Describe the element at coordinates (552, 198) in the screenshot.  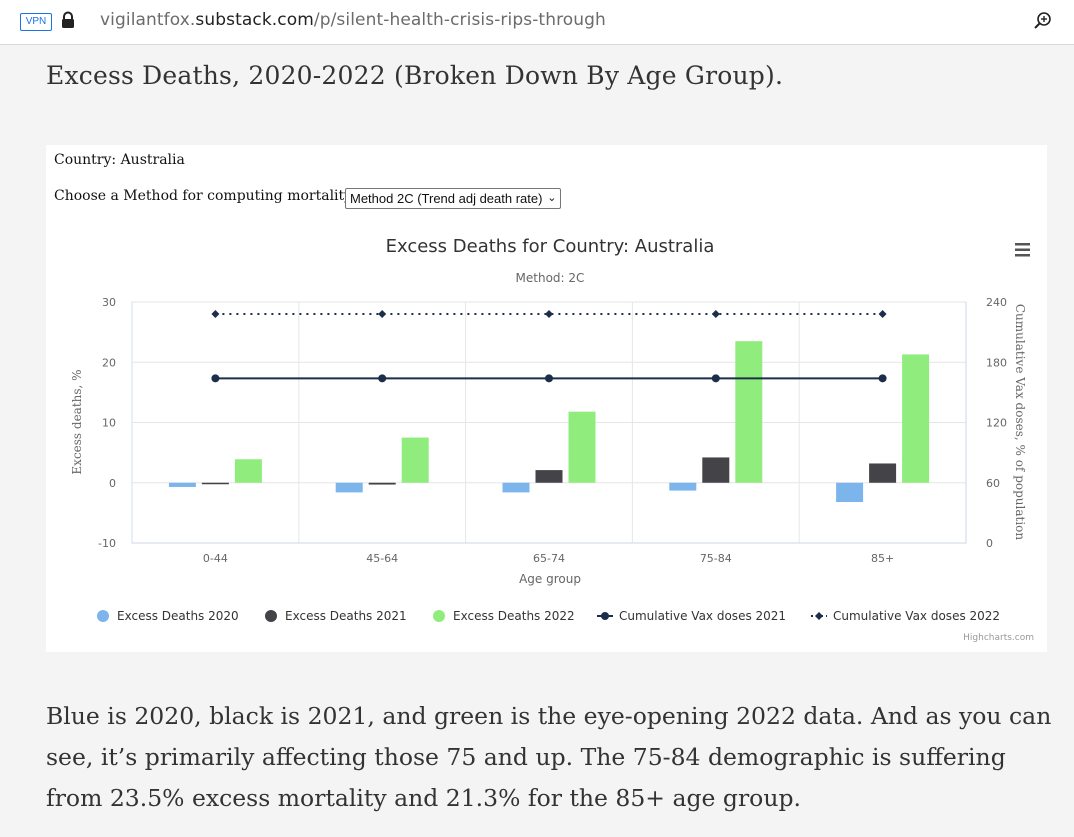
I see `chevron-down-icon: ⌄` at that location.